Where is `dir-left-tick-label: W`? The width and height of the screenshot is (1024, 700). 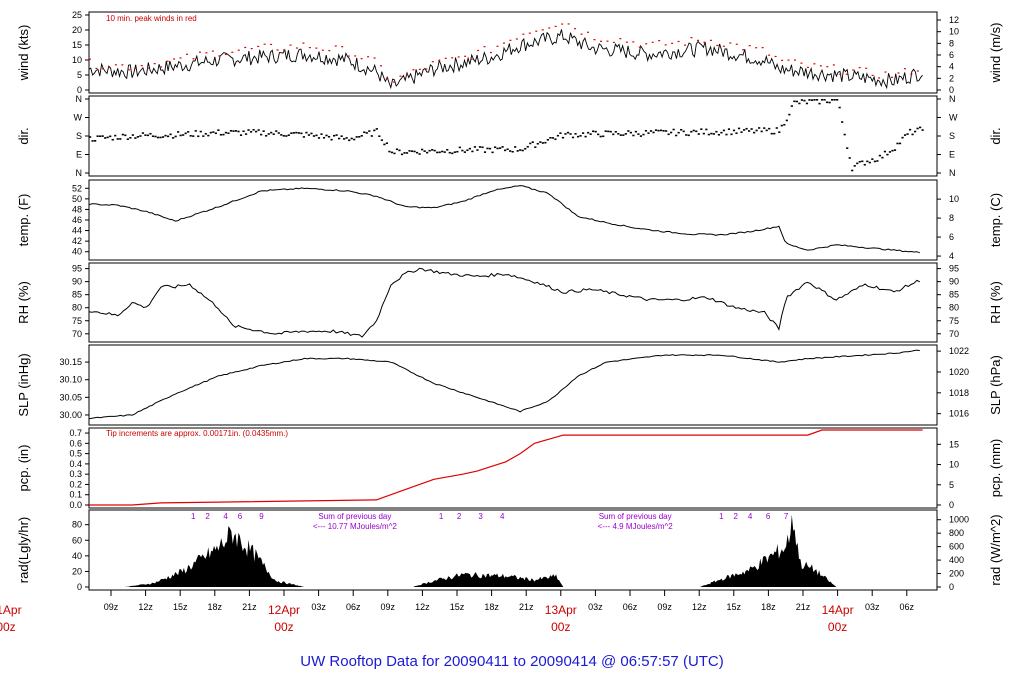
dir-left-tick-label: W is located at coordinates (78, 118).